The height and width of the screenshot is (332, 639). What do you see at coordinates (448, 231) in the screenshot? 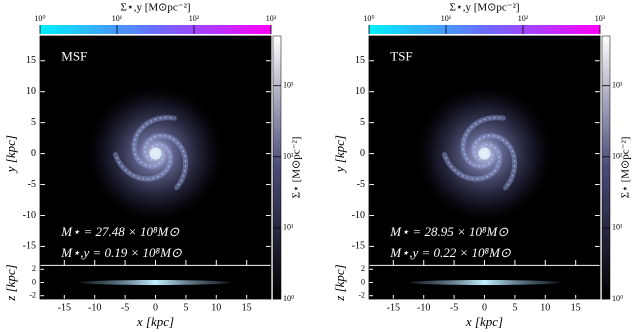
I see `annotation: M⋆ = 28.95 × 10⁸M⊙` at bounding box center [448, 231].